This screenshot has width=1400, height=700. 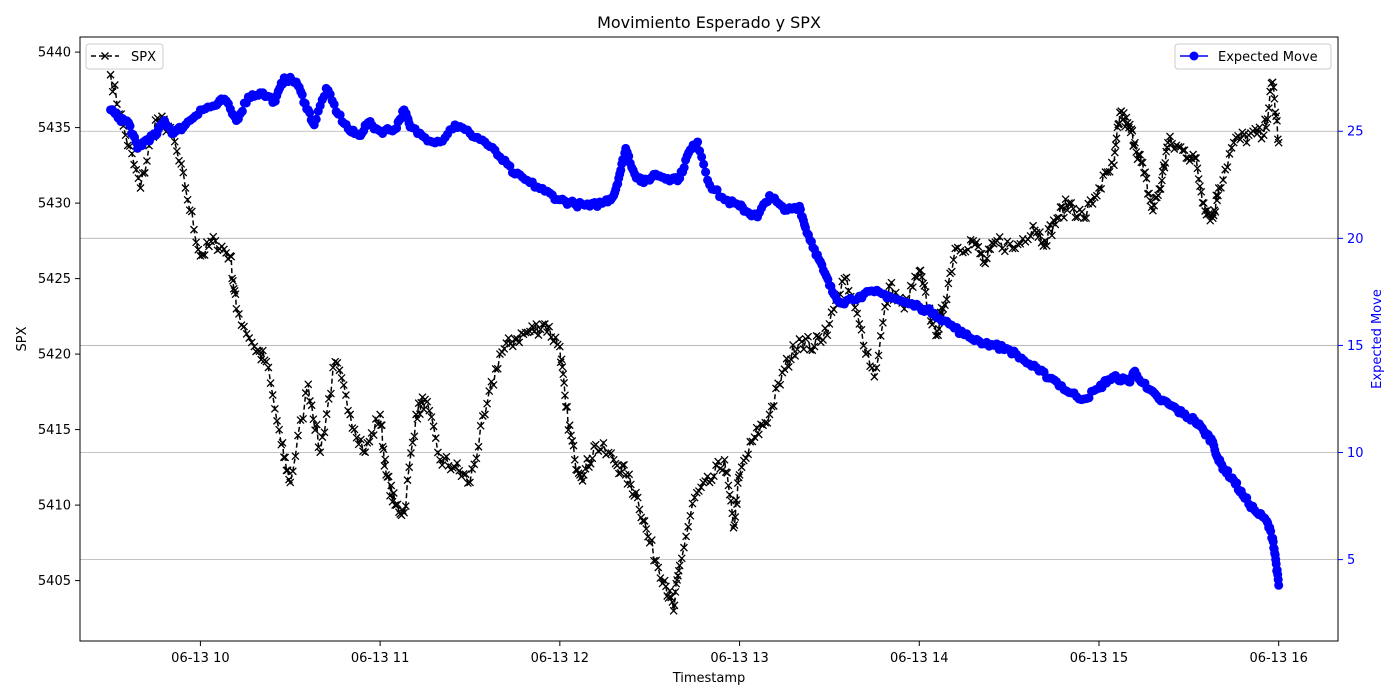 I want to click on legend-expected-move: Expected Move, so click(x=1253, y=56).